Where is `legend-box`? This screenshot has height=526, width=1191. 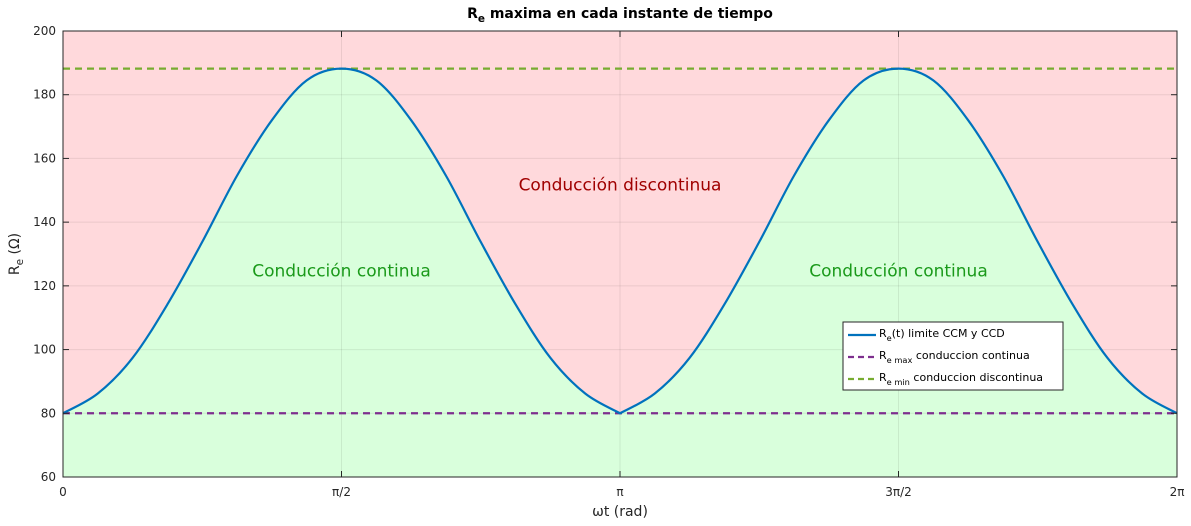
legend-box is located at coordinates (953, 356).